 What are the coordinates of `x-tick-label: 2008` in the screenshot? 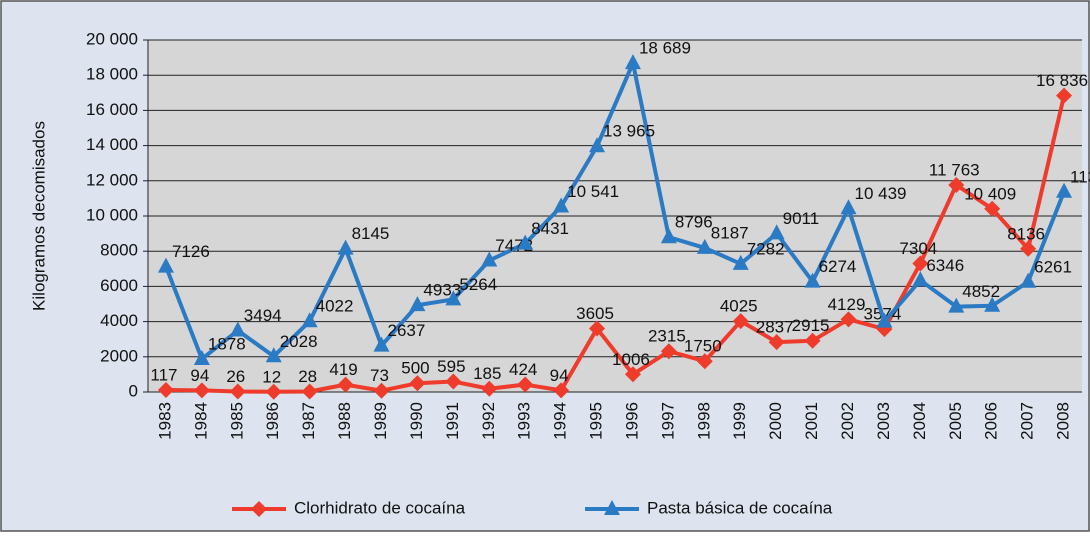 It's located at (1063, 421).